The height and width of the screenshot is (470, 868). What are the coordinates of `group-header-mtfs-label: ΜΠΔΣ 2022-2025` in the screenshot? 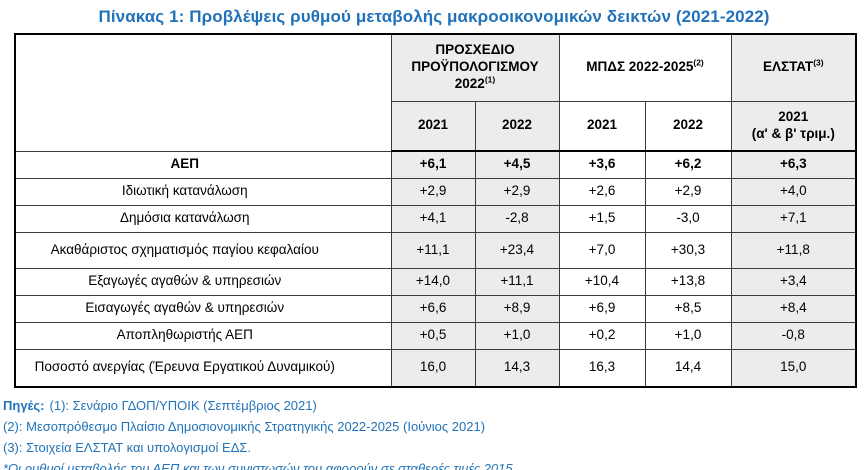 It's located at (640, 67).